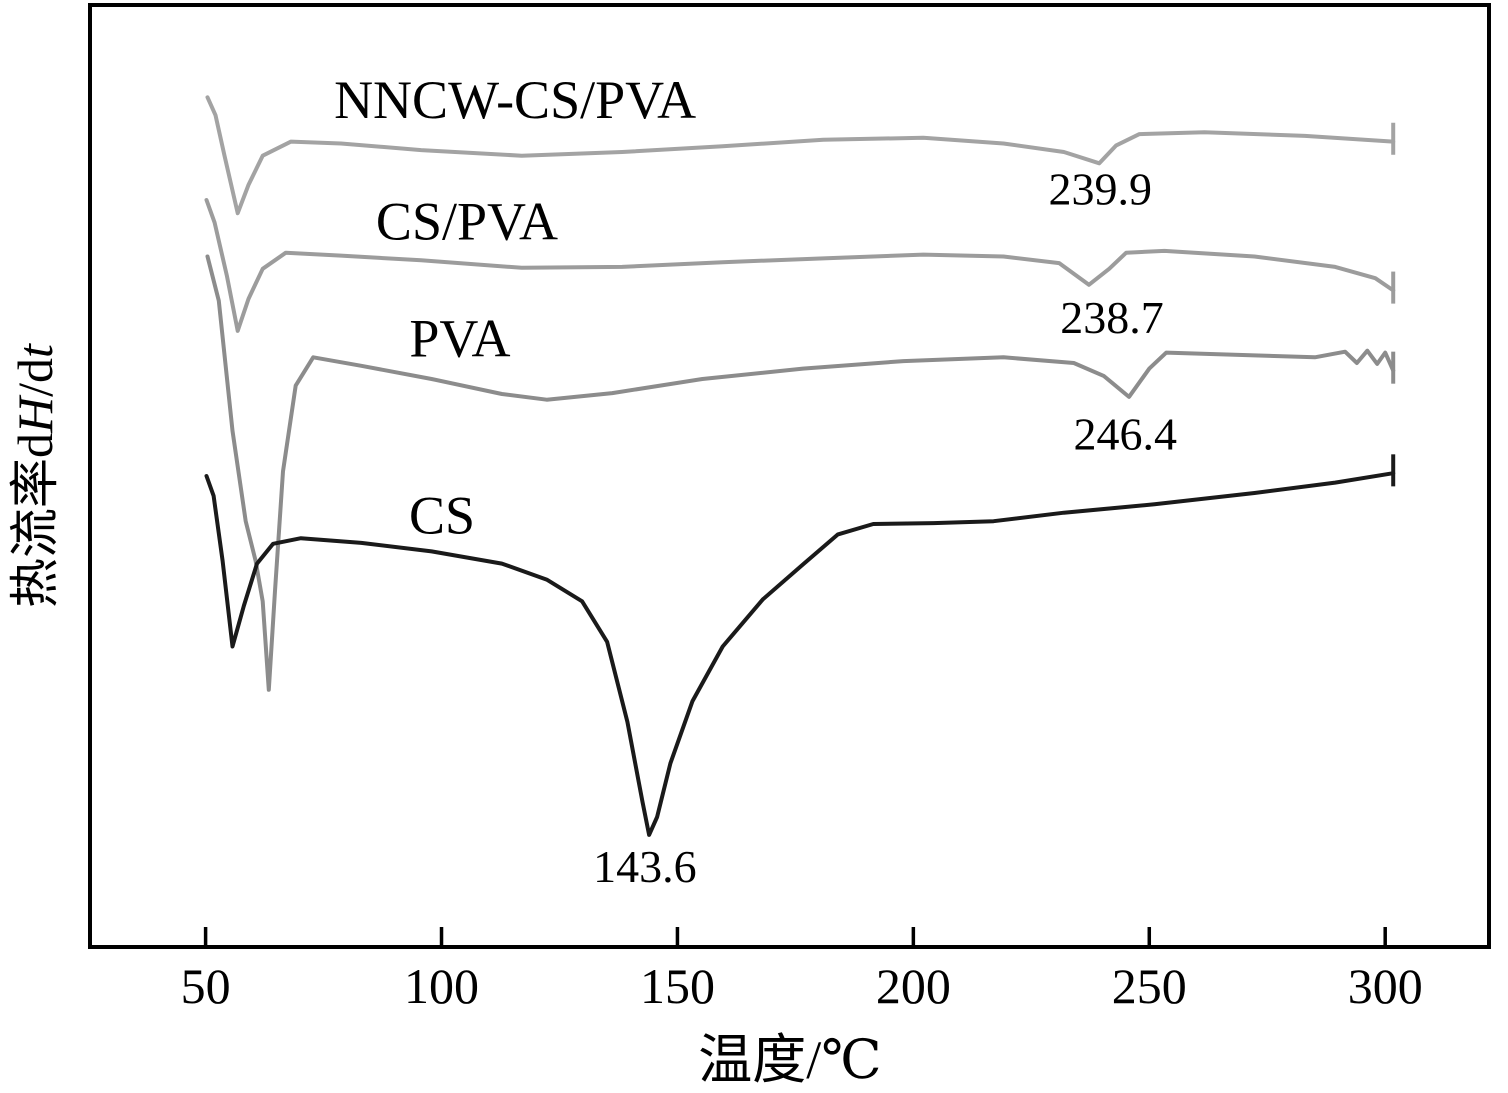  Describe the element at coordinates (913, 986) in the screenshot. I see `x-tick-label: 200` at that location.